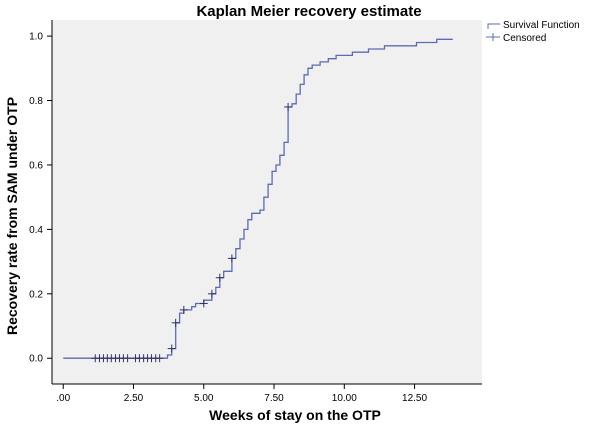  Describe the element at coordinates (12, 216) in the screenshot. I see `y-axis-label: Recovery rate from SAM under OTP` at that location.